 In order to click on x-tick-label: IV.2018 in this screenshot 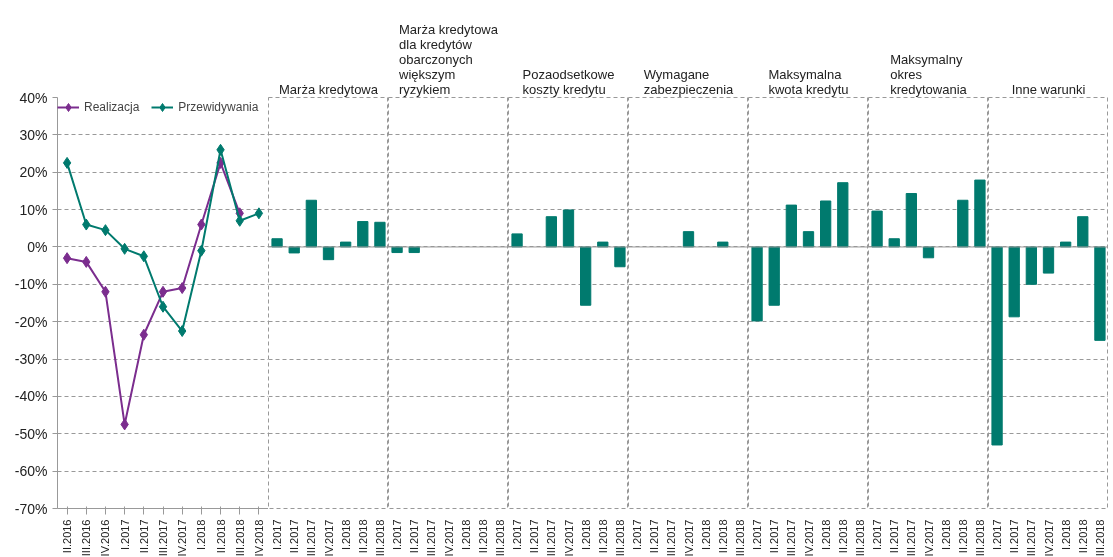, I will do `click(258, 538)`.